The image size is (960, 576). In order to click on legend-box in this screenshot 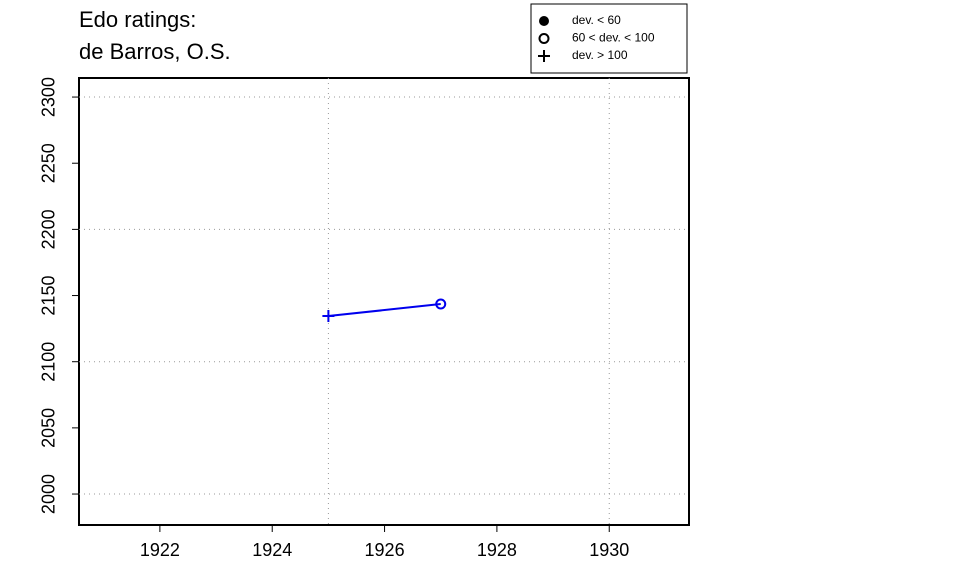, I will do `click(609, 38)`.